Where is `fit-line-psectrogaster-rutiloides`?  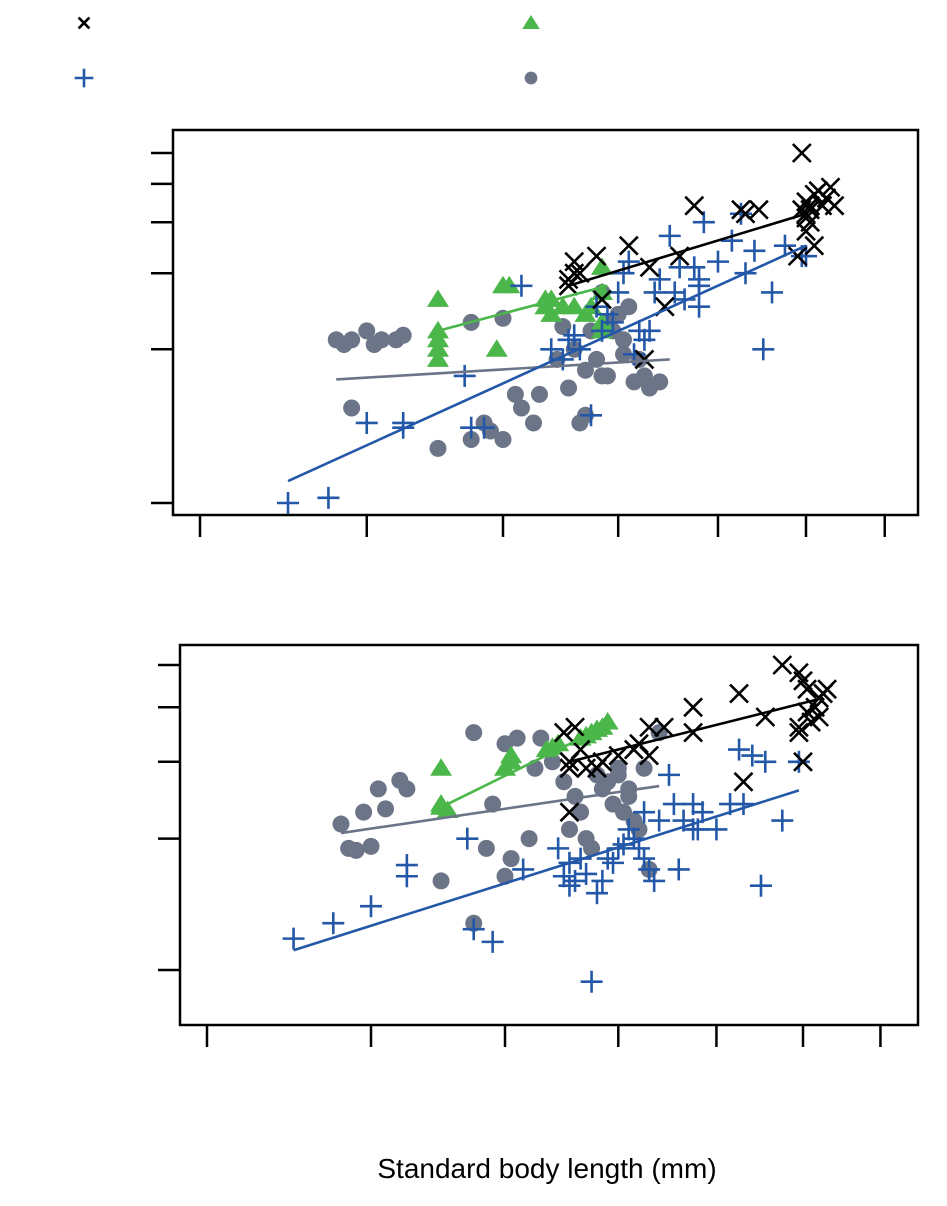
fit-line-psectrogaster-rutiloides is located at coordinates (503, 369).